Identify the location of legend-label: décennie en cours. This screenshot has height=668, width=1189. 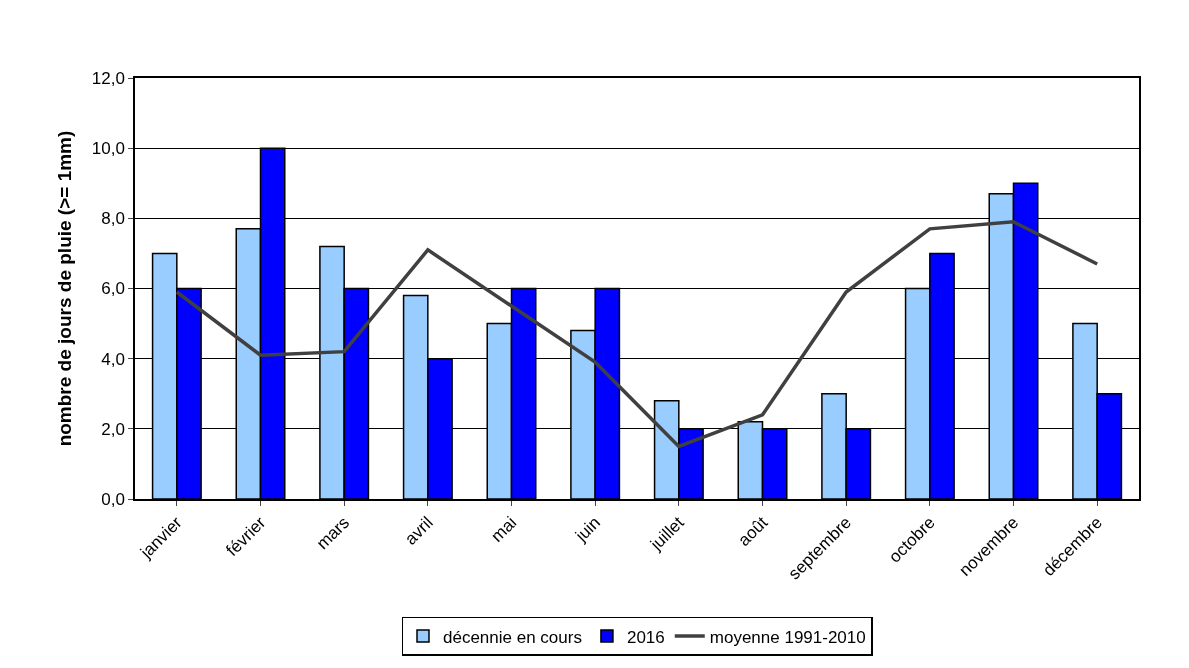
(512, 637).